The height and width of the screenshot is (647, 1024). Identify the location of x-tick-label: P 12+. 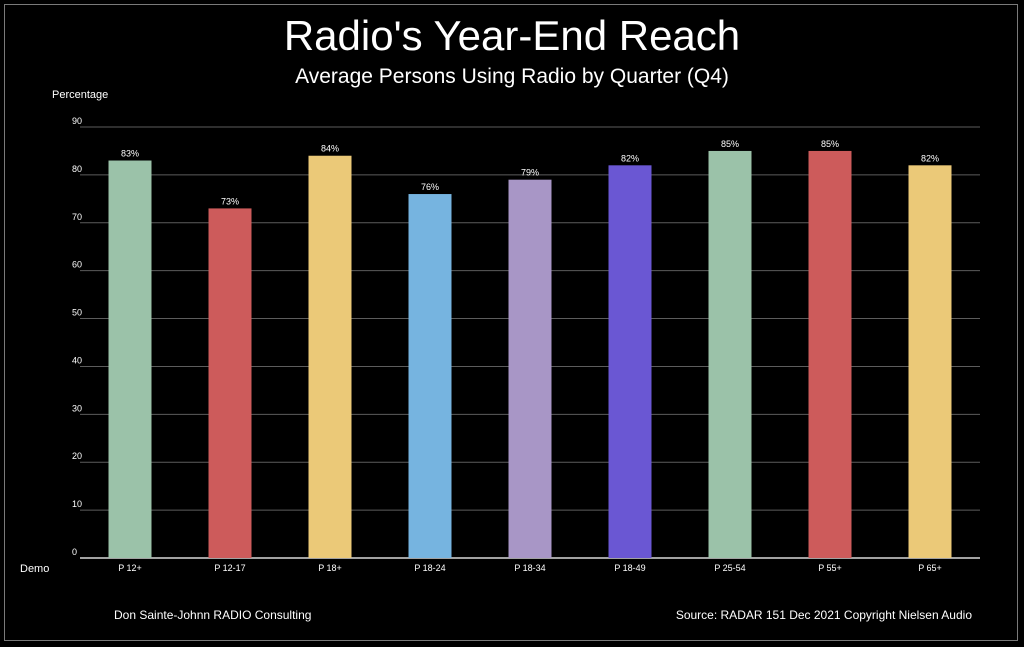
(130, 568).